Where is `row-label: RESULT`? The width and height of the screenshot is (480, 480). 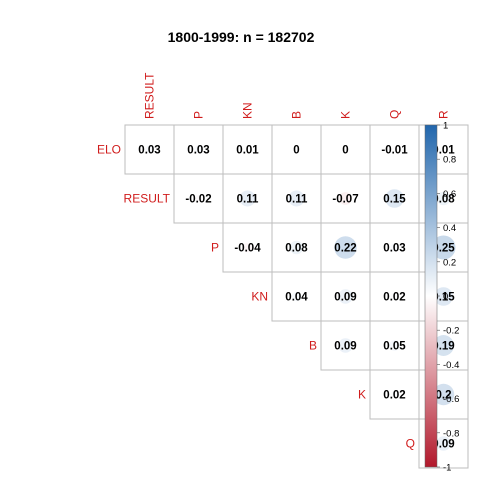 row-label: RESULT is located at coordinates (147, 199).